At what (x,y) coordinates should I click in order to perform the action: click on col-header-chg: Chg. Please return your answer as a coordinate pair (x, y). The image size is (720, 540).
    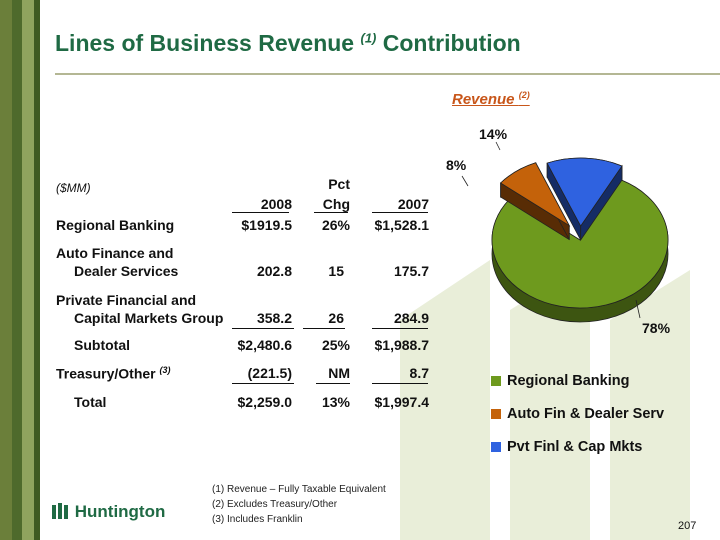
    Looking at the image, I should click on (336, 204).